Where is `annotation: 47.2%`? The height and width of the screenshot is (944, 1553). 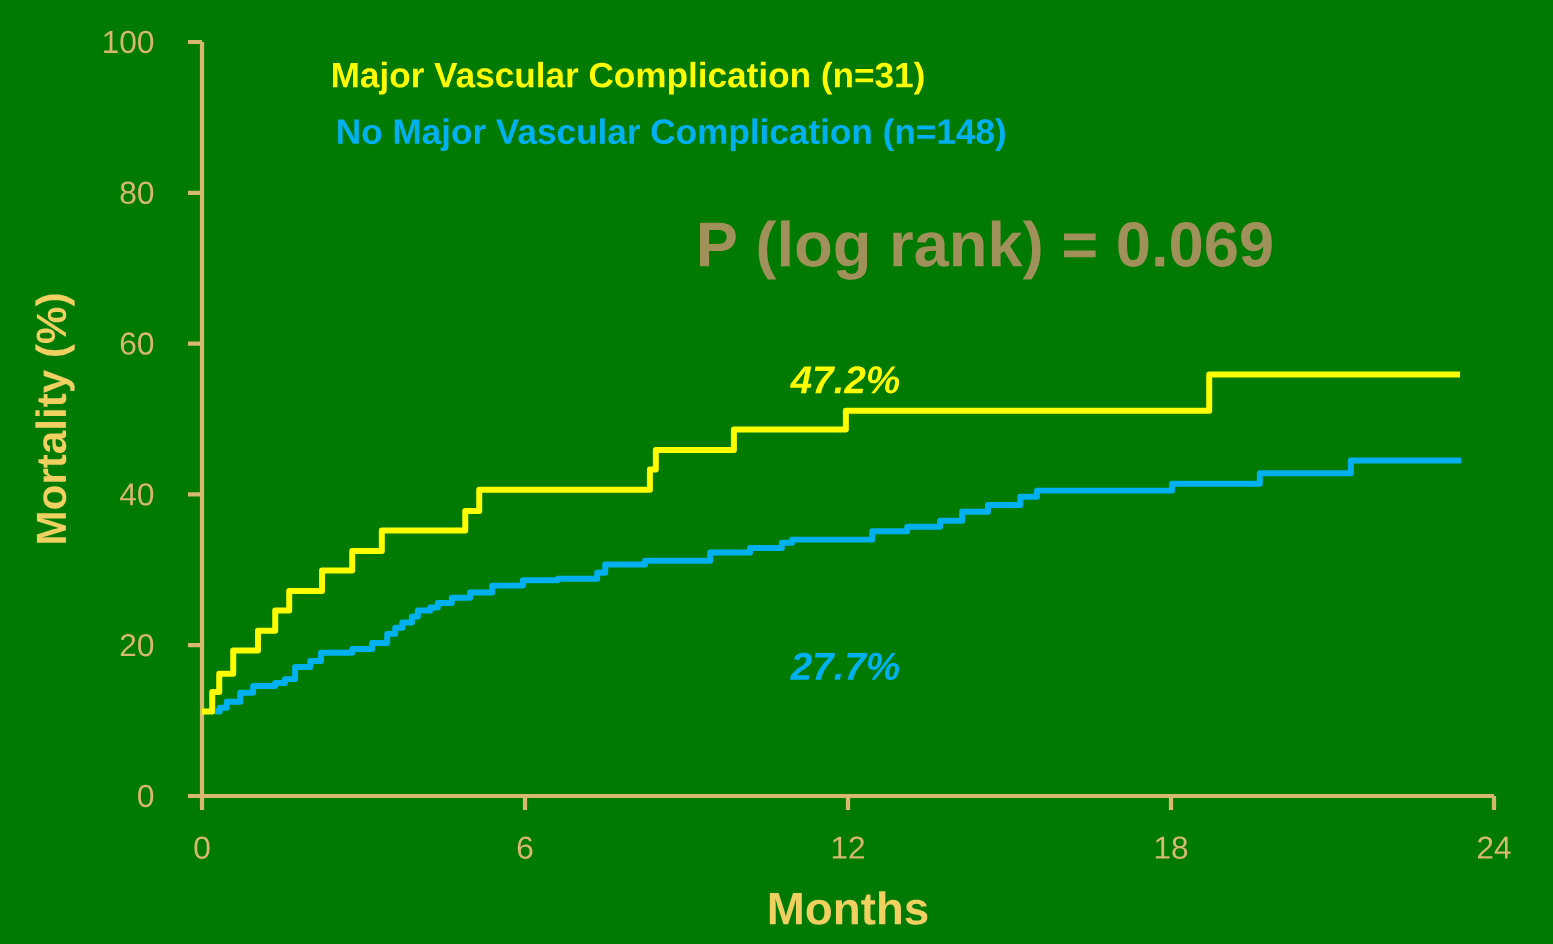
annotation: 47.2% is located at coordinates (844, 380).